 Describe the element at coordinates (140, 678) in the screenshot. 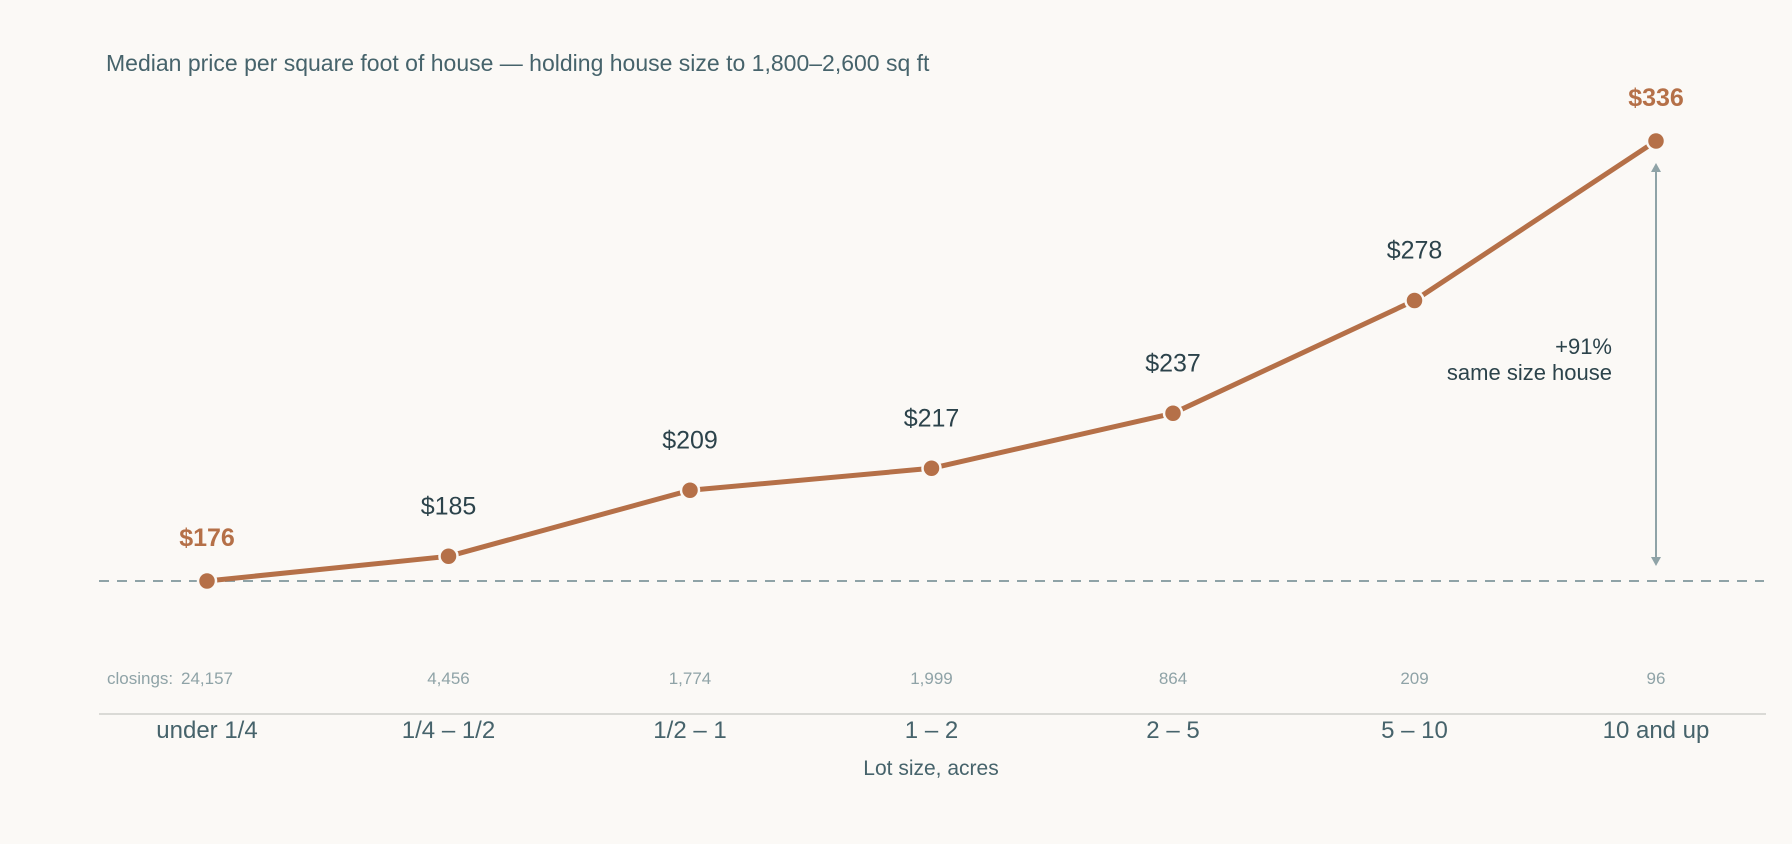

I see `closings-prefix: closings:` at that location.